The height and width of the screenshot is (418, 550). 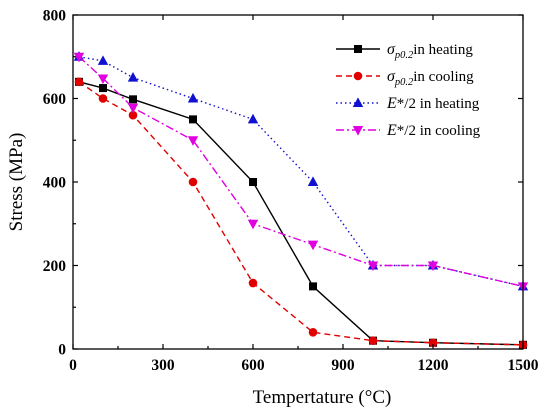 I want to click on legend-label: E*/2 in cooling, so click(x=433, y=130).